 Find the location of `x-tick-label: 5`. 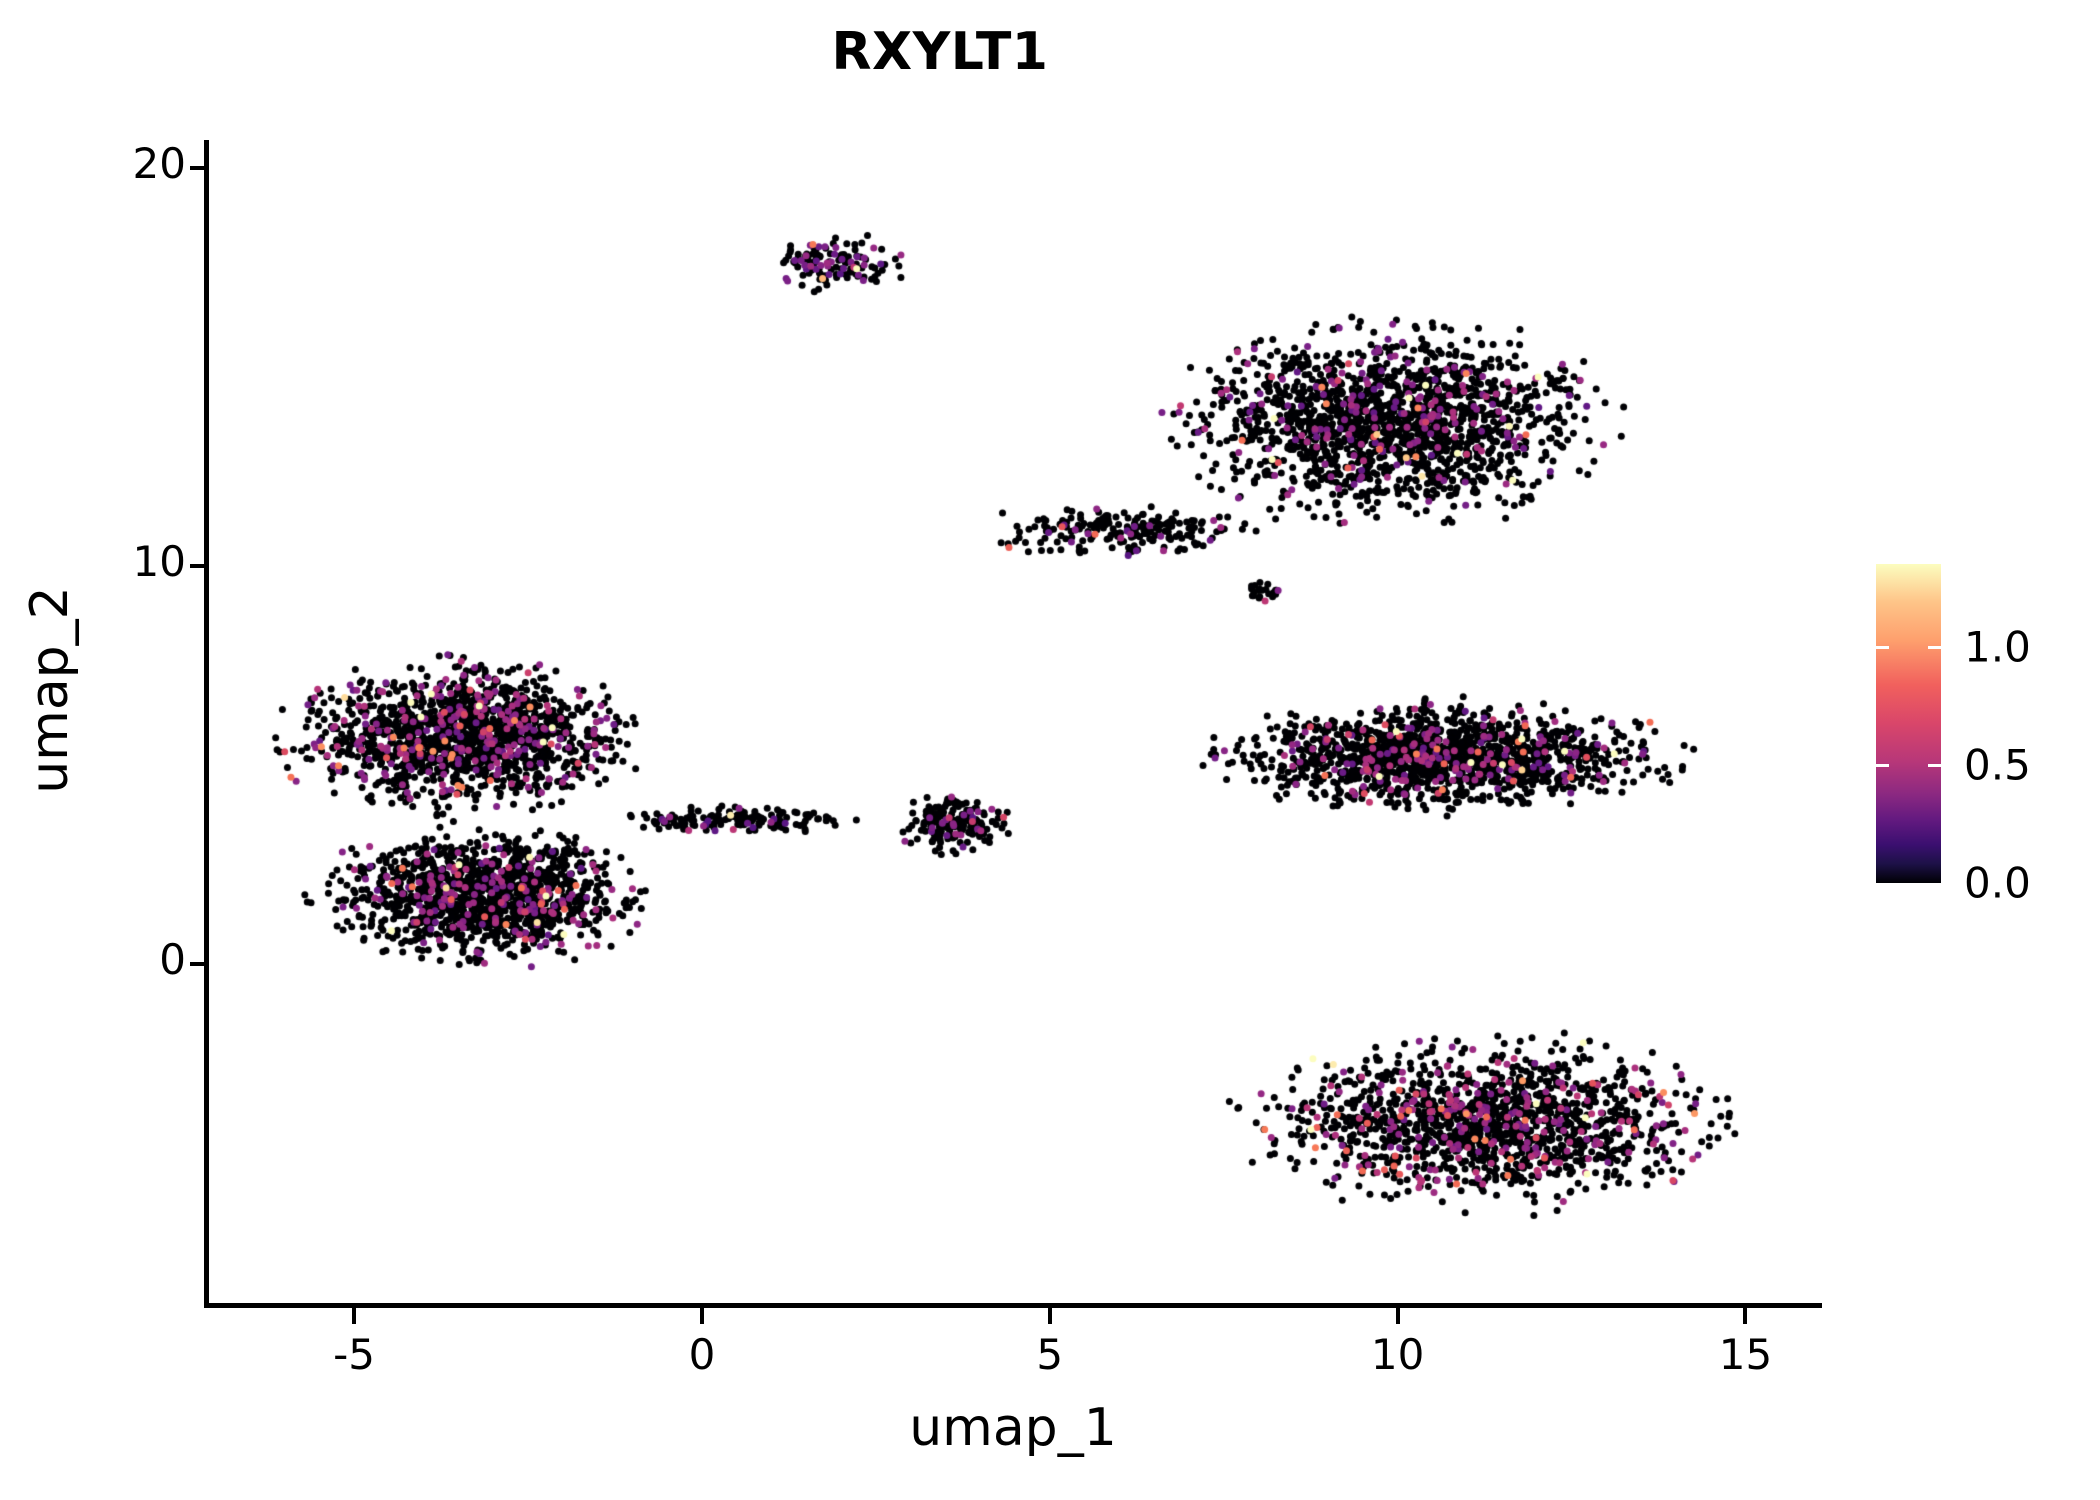

x-tick-label: 5 is located at coordinates (1050, 1354).